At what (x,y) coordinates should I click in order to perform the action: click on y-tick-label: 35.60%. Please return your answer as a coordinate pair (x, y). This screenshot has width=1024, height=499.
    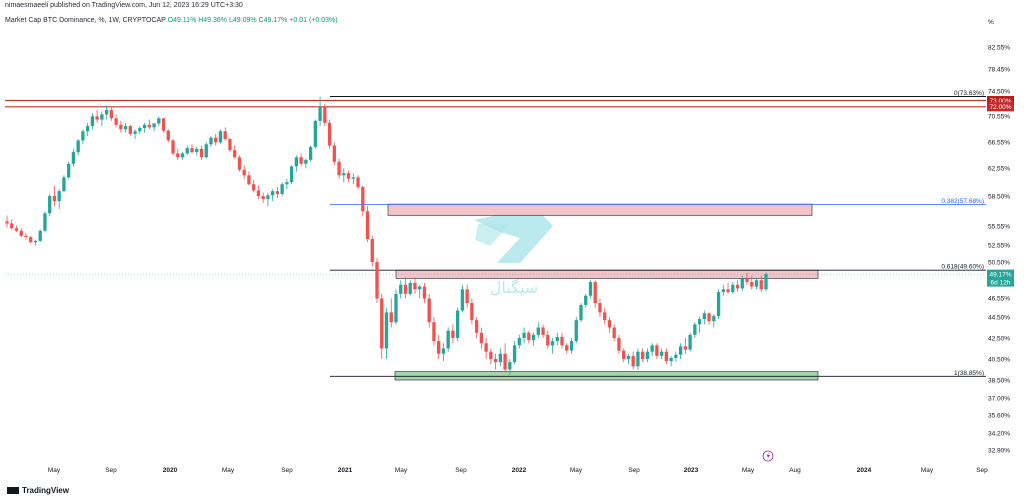
    Looking at the image, I should click on (999, 416).